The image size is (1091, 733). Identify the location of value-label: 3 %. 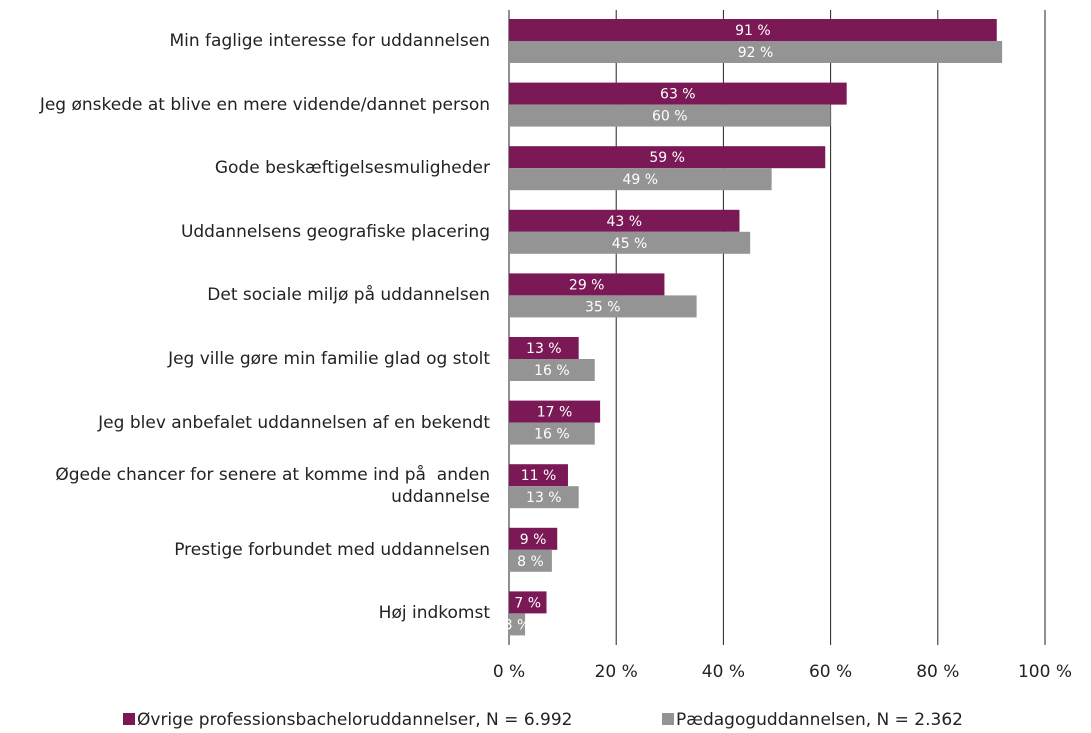
(517, 625).